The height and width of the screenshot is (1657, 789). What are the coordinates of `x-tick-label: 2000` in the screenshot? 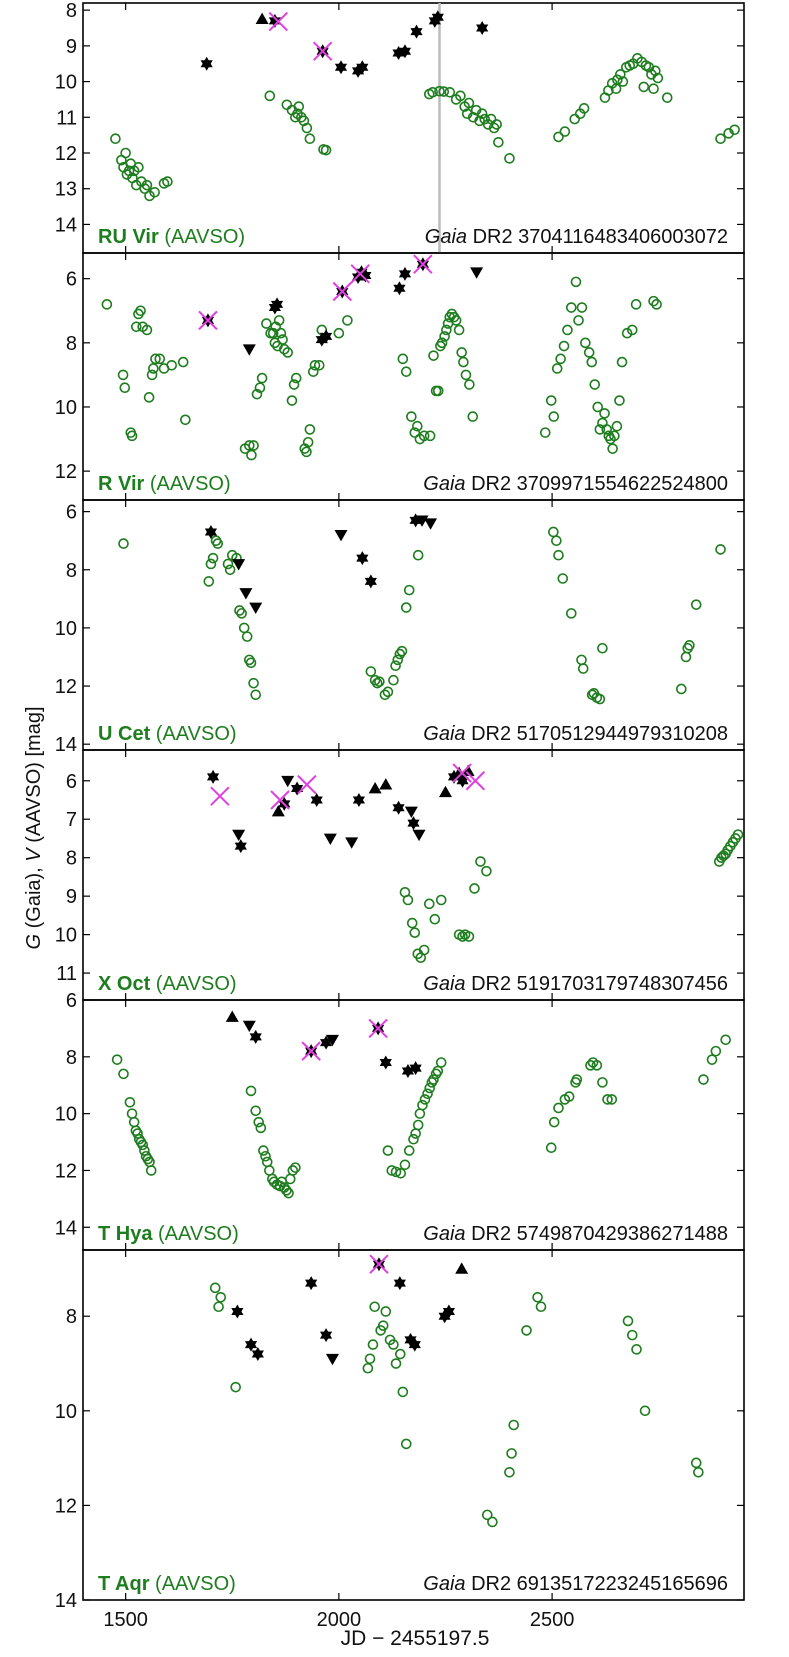 It's located at (339, 1620).